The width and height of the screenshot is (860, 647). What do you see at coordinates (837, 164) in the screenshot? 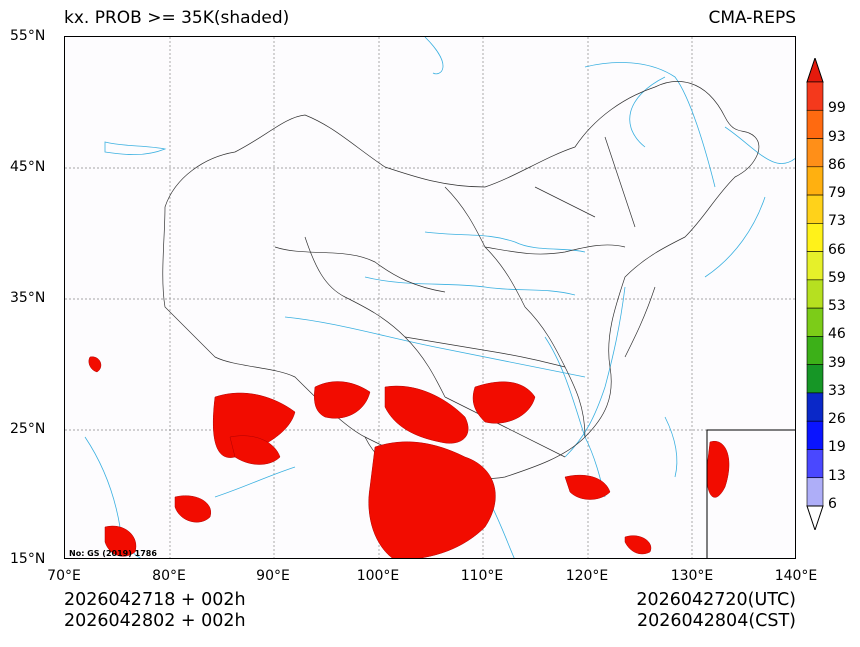
I see `colorbar-label-86: 86` at bounding box center [837, 164].